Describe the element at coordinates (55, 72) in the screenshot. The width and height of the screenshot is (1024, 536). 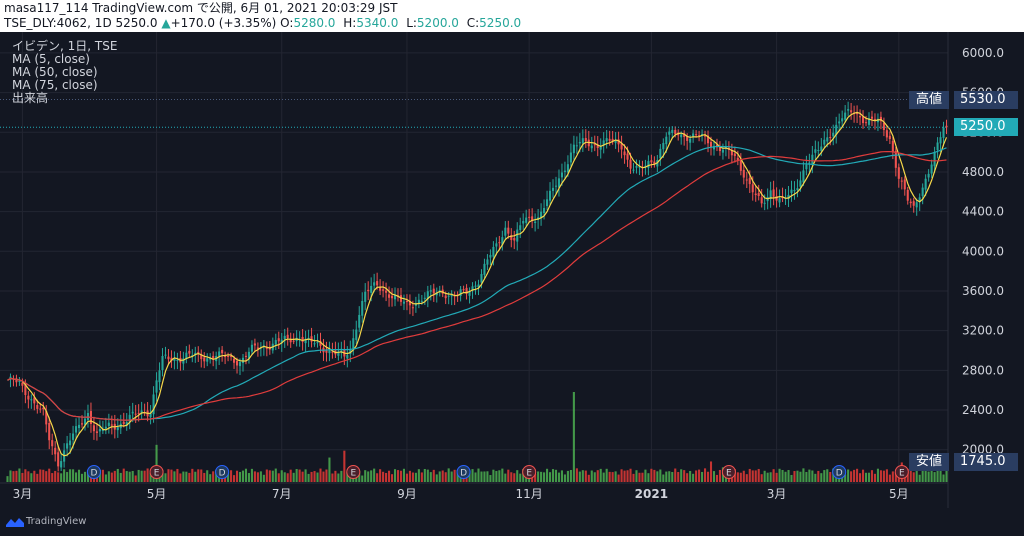
I see `legend-ma50: MA (50, close)` at that location.